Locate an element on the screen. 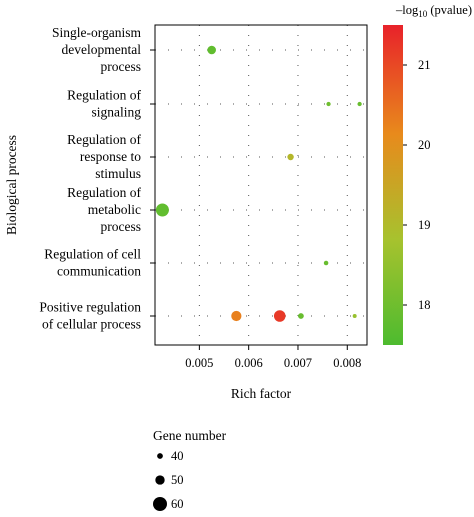  category-label-line: Positive regulation is located at coordinates (90, 307).